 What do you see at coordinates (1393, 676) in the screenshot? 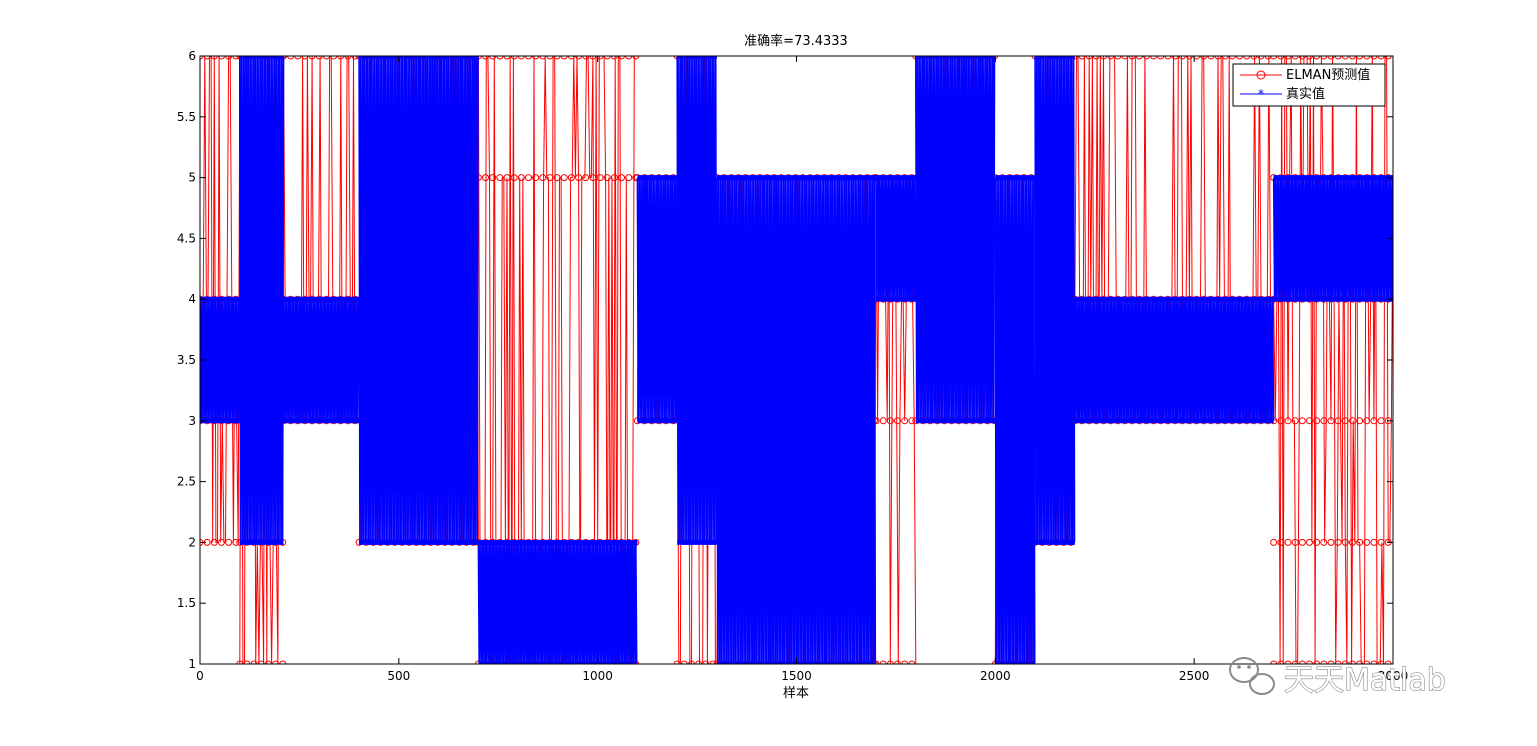
I see `x-tick-label: 3000` at bounding box center [1393, 676].